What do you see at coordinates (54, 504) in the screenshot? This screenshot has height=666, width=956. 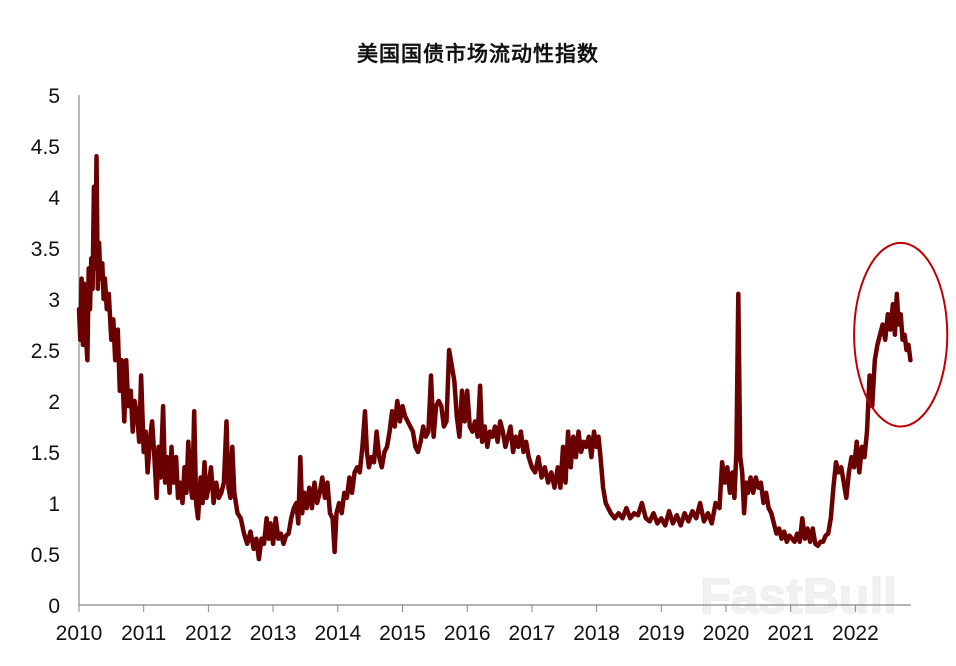 I see `y-tick-label: 1` at bounding box center [54, 504].